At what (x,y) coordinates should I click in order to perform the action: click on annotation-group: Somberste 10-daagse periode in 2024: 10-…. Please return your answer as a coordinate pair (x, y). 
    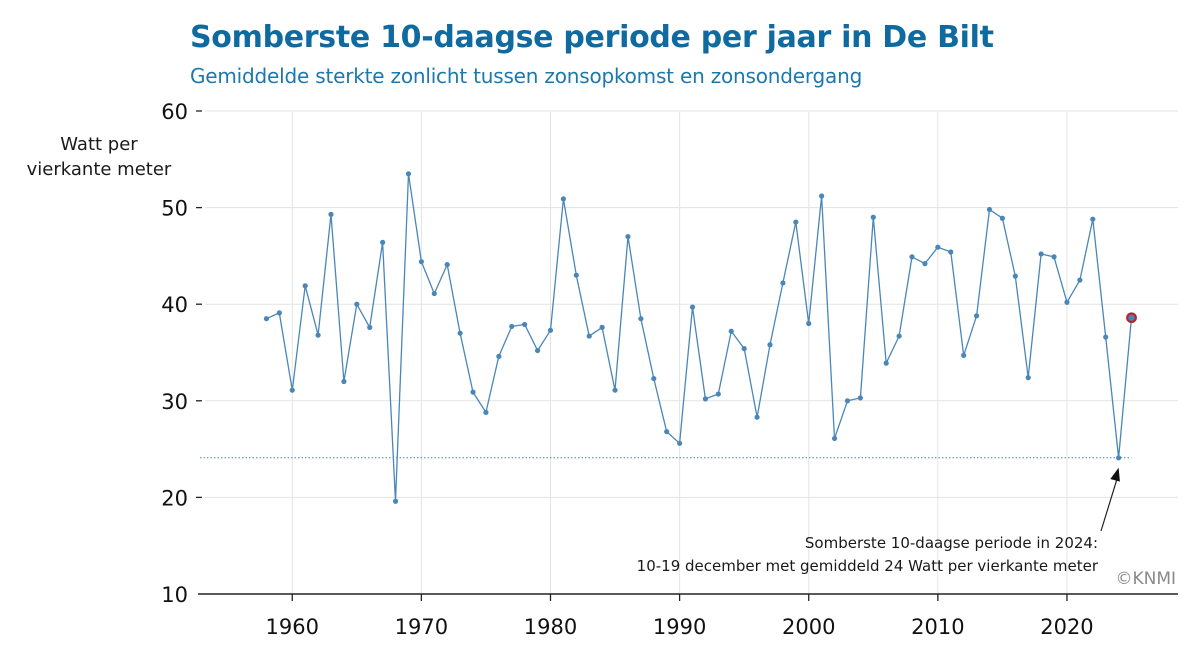
    Looking at the image, I should click on (878, 521).